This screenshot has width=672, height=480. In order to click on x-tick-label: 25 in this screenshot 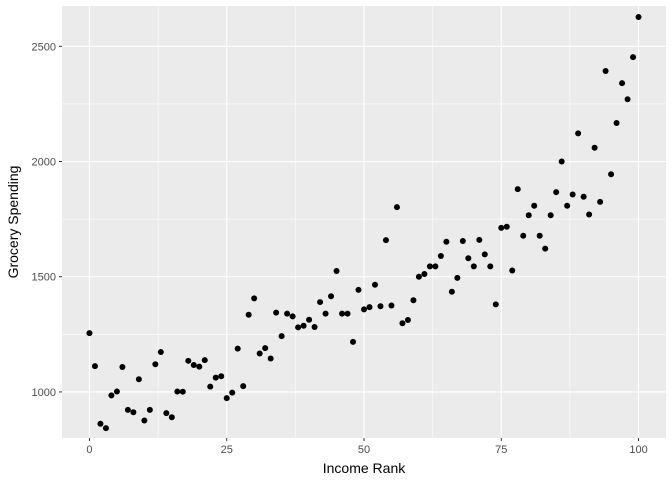, I will do `click(227, 450)`.